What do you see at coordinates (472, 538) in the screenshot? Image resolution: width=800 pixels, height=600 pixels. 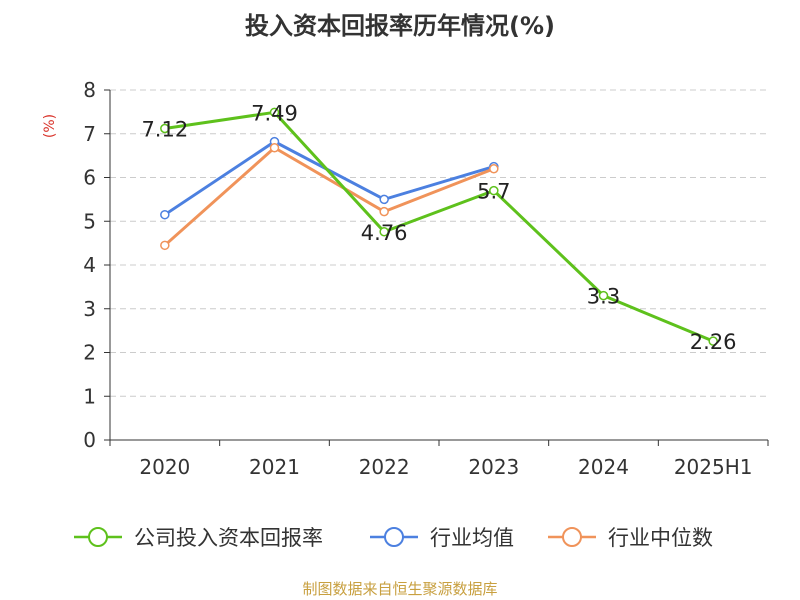 I see `legend-label: 行业均值` at bounding box center [472, 538].